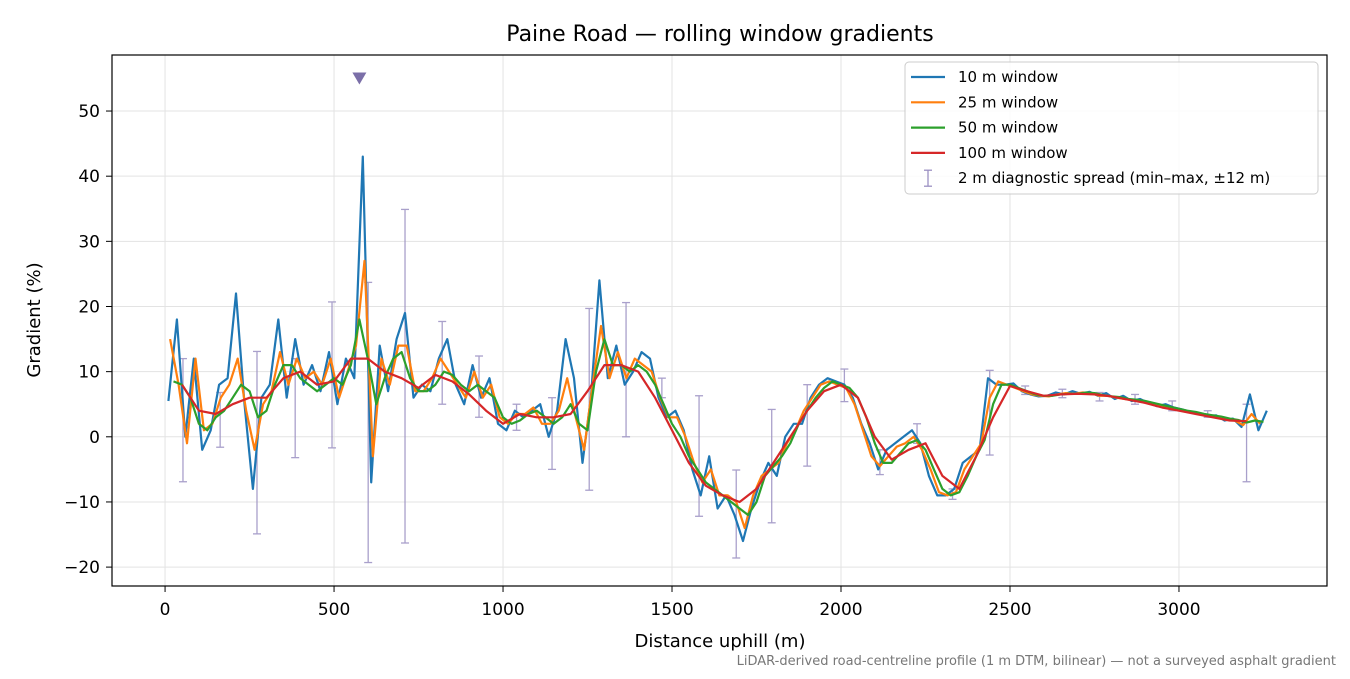  Describe the element at coordinates (82, 503) in the screenshot. I see `y-tick-label: −10` at that location.